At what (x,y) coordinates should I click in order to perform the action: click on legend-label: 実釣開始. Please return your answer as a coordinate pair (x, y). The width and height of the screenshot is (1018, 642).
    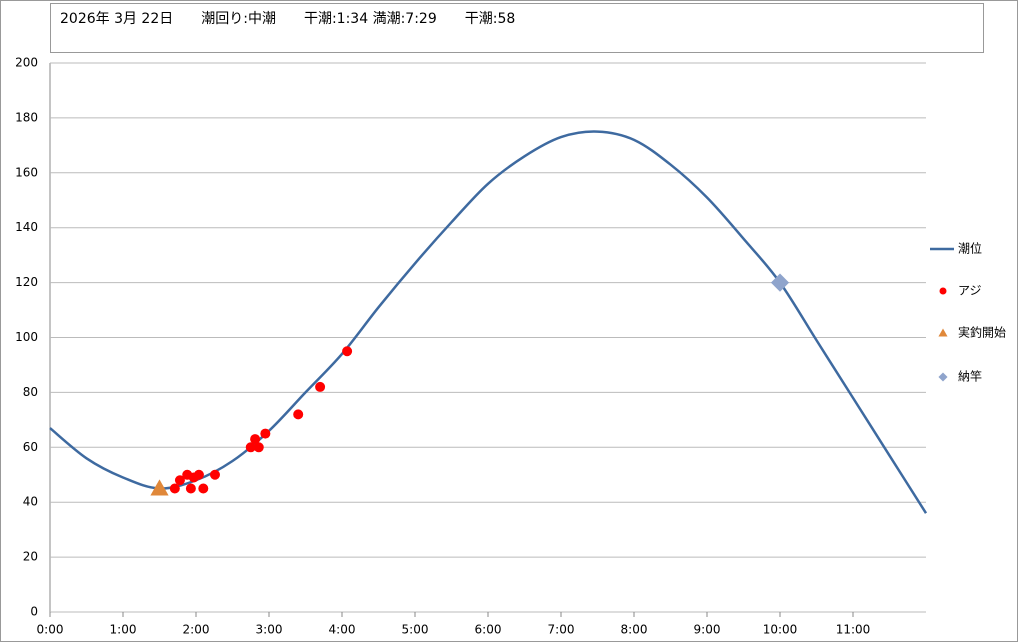
    Looking at the image, I should click on (982, 332).